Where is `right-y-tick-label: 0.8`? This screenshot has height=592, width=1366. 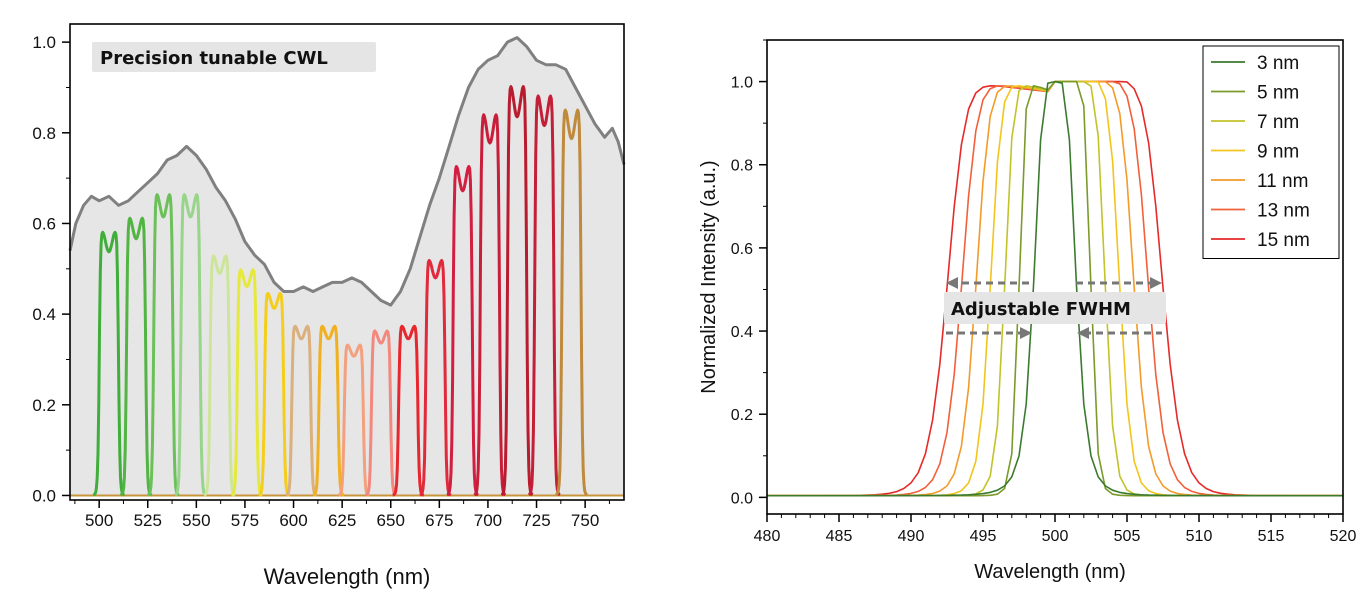
right-y-tick-label: 0.8 is located at coordinates (742, 166).